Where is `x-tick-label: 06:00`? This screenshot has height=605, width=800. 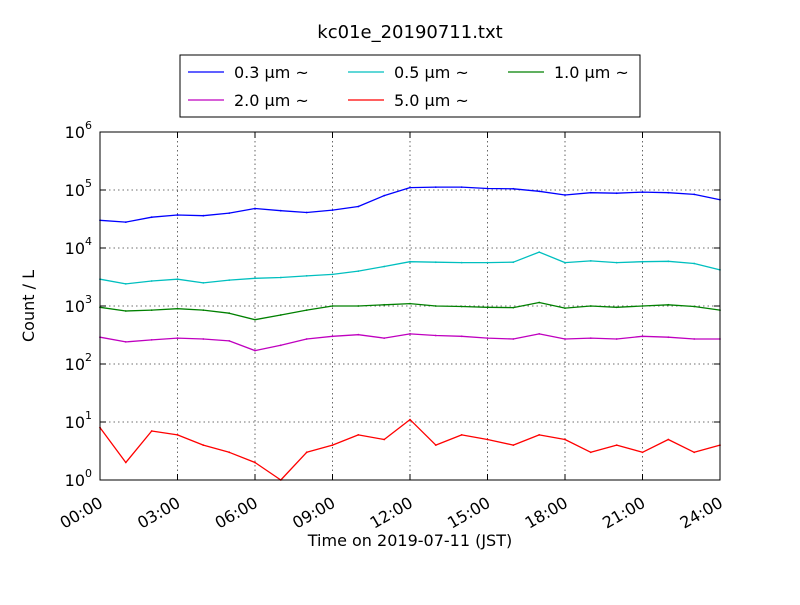
x-tick-label: 06:00 is located at coordinates (236, 513).